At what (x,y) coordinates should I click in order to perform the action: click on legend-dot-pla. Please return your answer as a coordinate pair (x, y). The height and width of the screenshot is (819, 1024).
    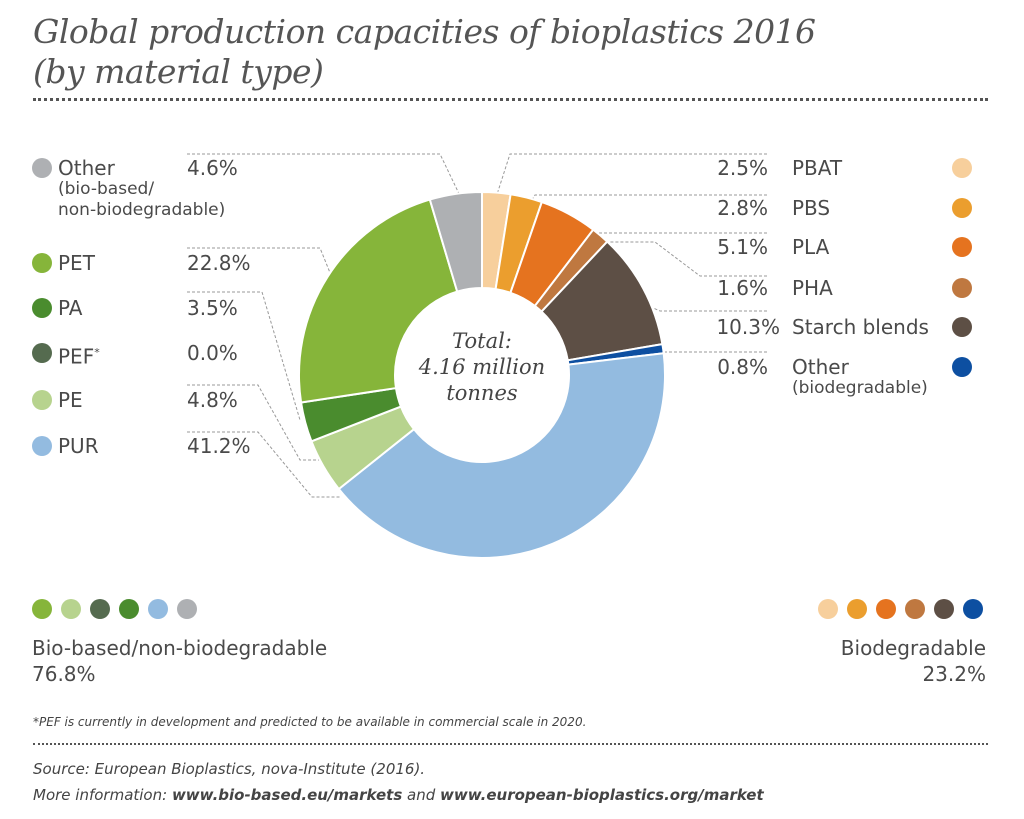
    Looking at the image, I should click on (962, 247).